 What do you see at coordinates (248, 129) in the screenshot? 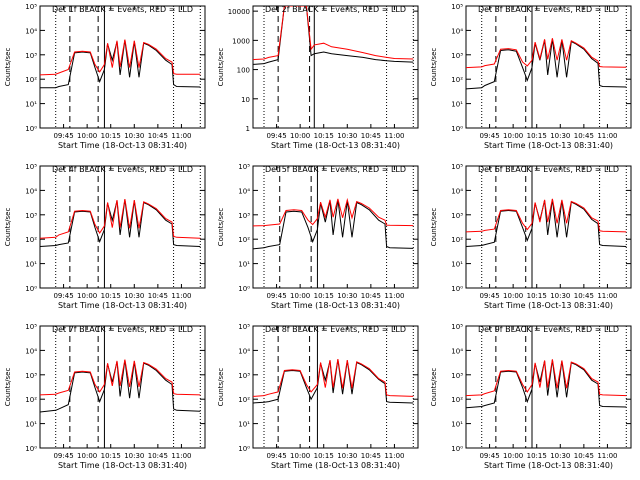
I see `y-tick-label: 1` at bounding box center [248, 129].